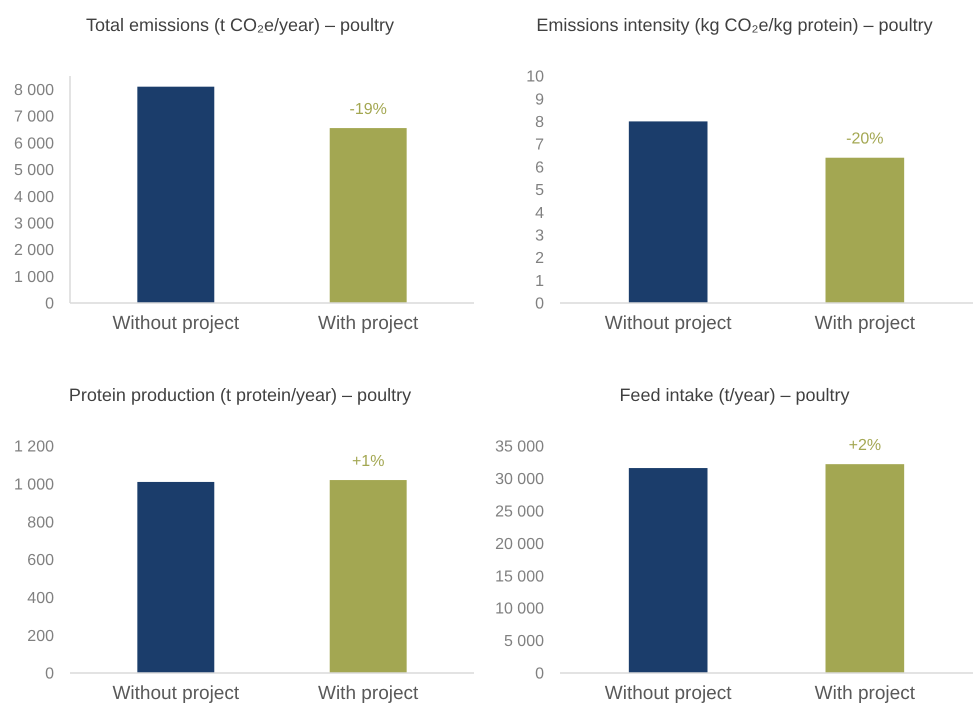  Describe the element at coordinates (519, 577) in the screenshot. I see `y-tick-label: 15 000` at that location.